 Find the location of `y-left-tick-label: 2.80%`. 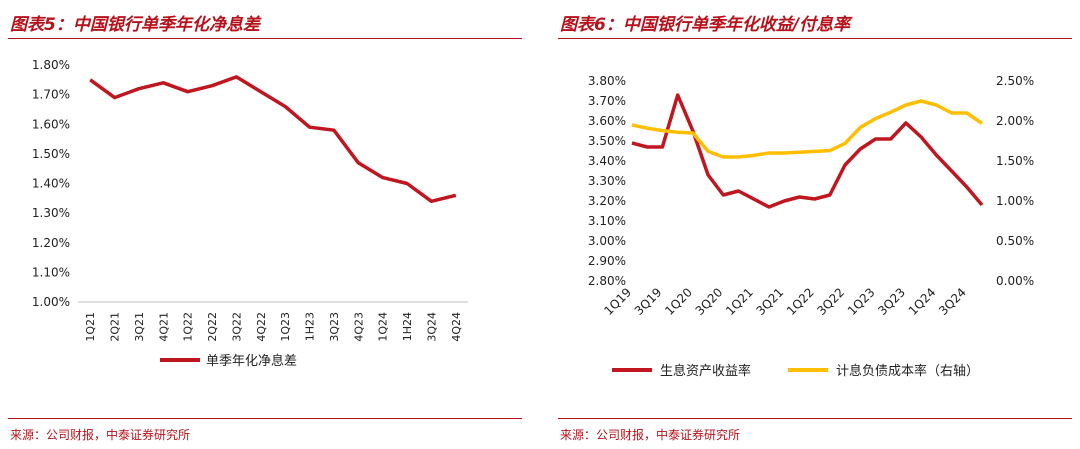

y-left-tick-label: 2.80% is located at coordinates (607, 281).